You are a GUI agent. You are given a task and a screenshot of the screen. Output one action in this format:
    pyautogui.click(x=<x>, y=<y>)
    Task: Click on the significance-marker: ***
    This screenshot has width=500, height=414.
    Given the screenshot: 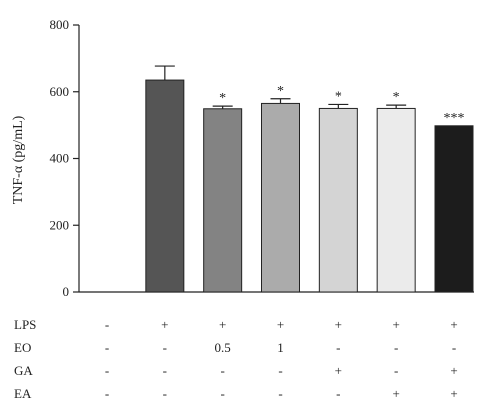 What is the action you would take?
    pyautogui.click(x=454, y=118)
    